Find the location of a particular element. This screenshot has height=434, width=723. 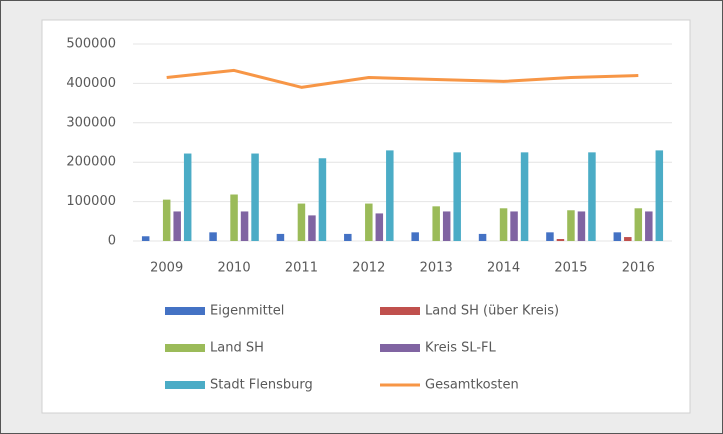

legend-label: Stadt Flensburg is located at coordinates (261, 385).